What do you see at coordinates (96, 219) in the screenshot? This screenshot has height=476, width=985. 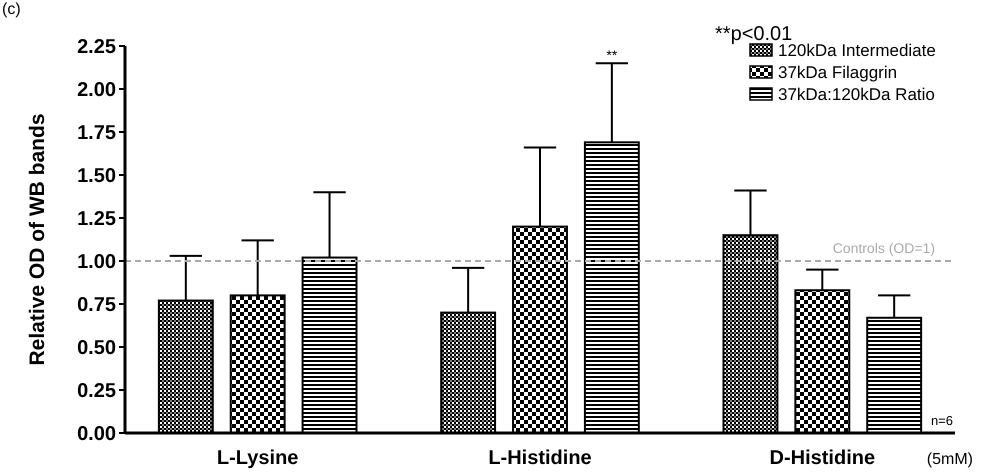 I see `y-tick-label: 1.25` at bounding box center [96, 219].